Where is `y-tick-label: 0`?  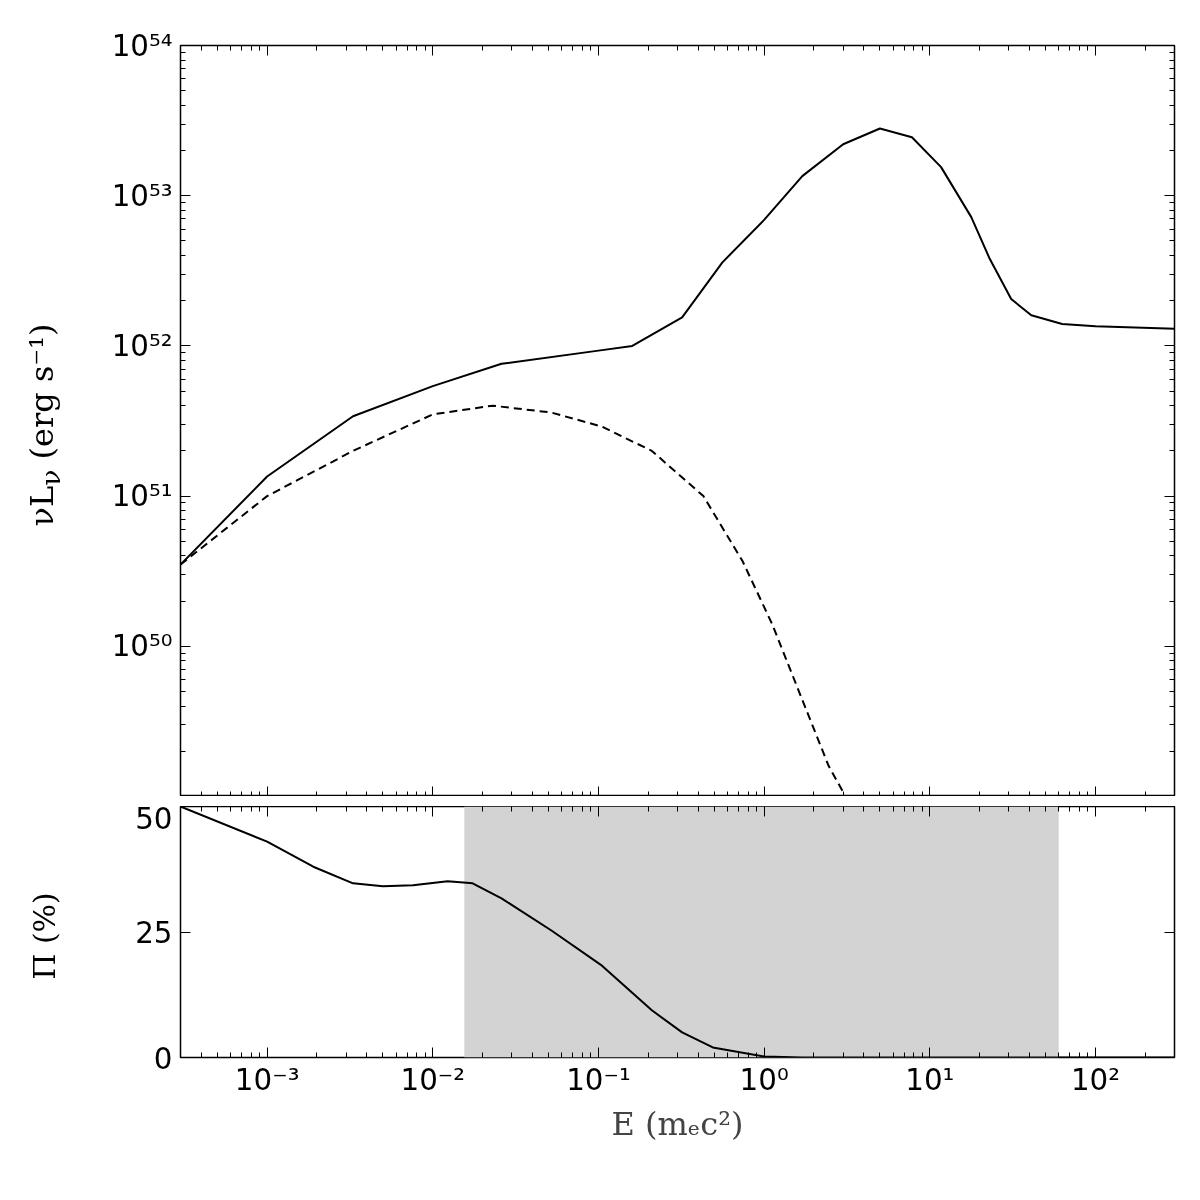
y-tick-label: 0 is located at coordinates (163, 1058).